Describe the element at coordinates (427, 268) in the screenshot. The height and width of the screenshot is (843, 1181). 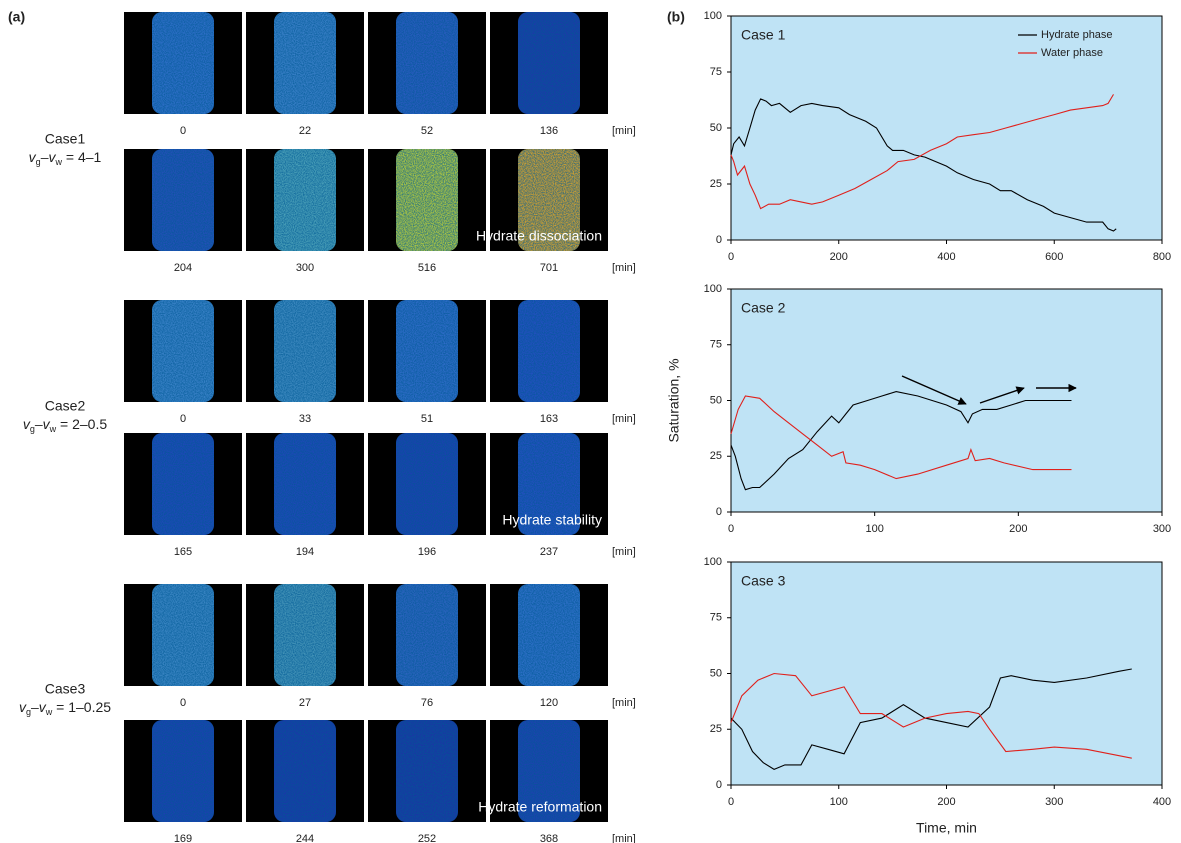
I see `time-label: 516` at that location.